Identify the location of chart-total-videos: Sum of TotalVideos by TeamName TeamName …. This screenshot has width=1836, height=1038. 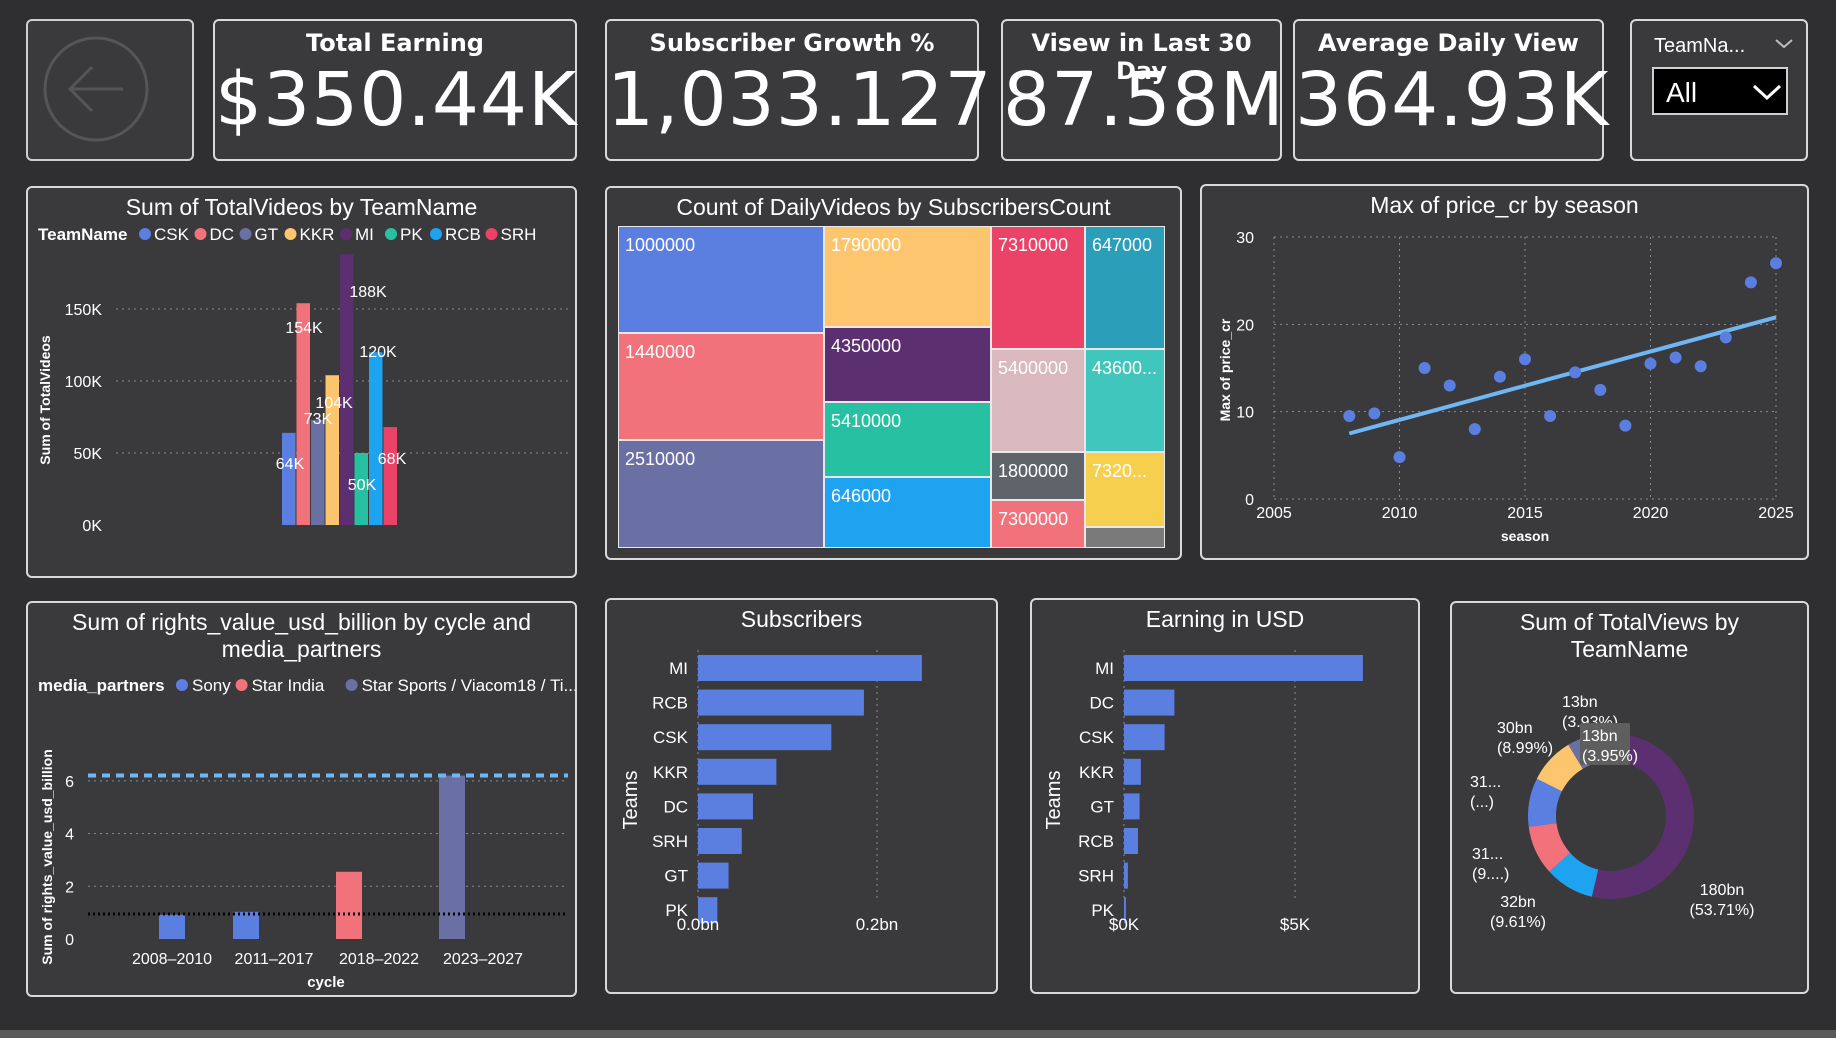
(301, 382).